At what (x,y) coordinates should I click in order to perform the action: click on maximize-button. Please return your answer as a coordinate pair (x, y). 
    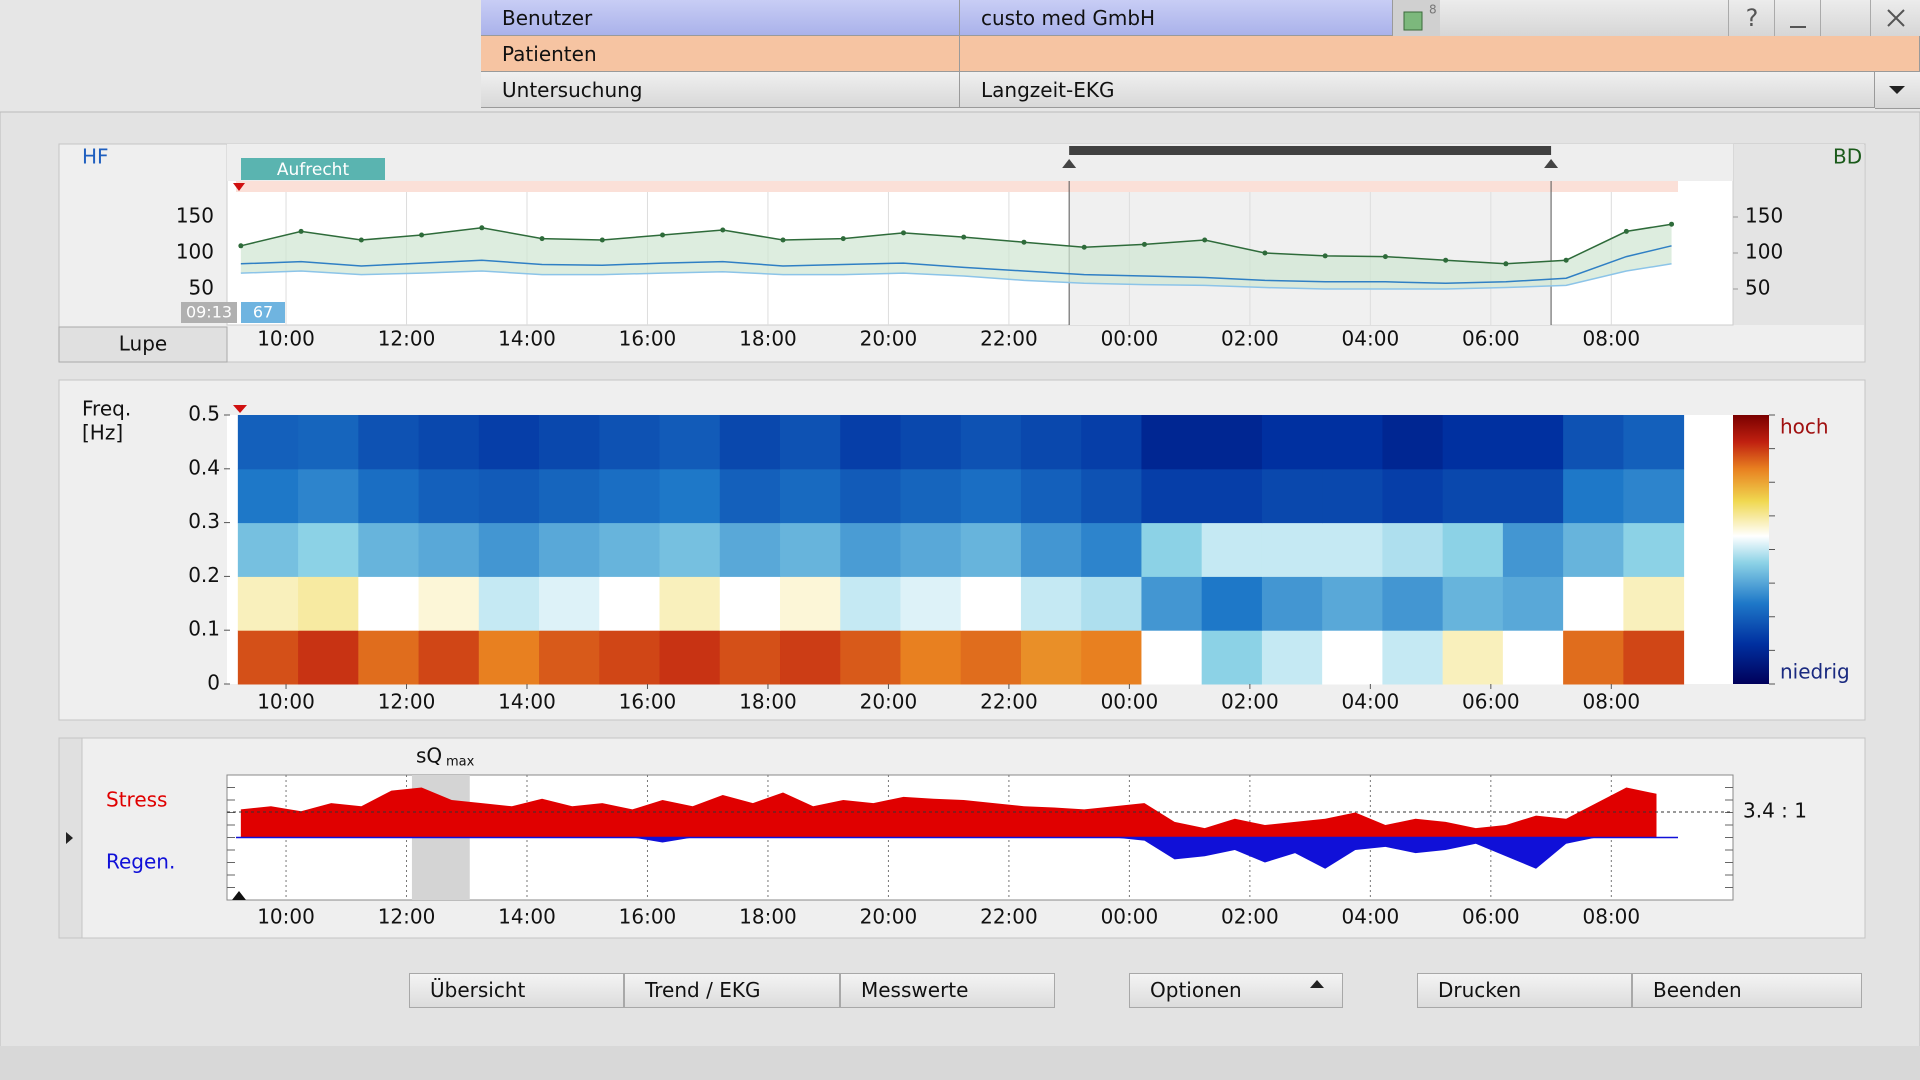
    Looking at the image, I should click on (1845, 18).